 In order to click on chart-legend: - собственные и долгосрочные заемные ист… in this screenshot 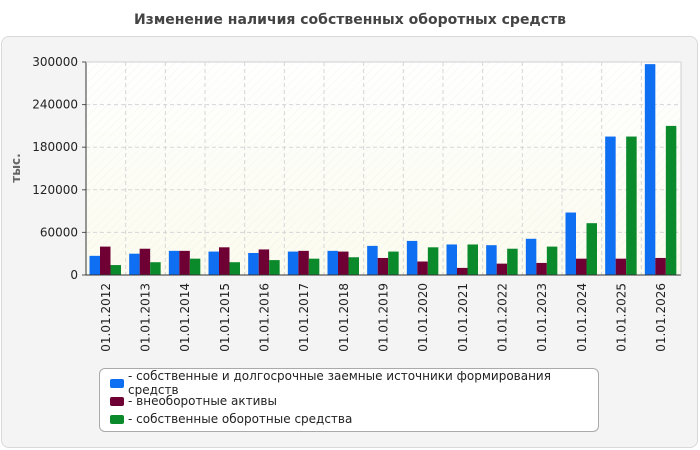, I will do `click(349, 400)`.